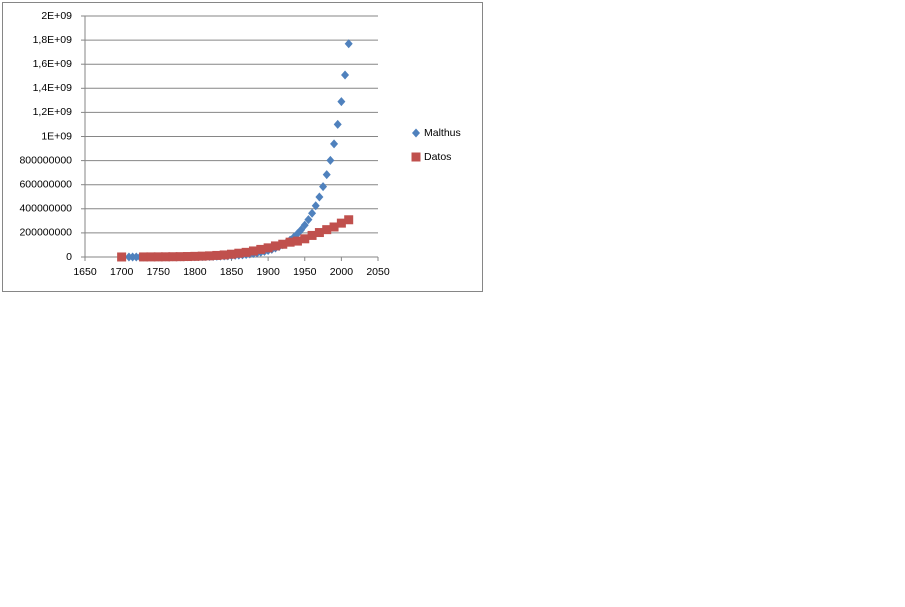 The image size is (905, 607). What do you see at coordinates (378, 272) in the screenshot?
I see `x-tick-label: 2050` at bounding box center [378, 272].